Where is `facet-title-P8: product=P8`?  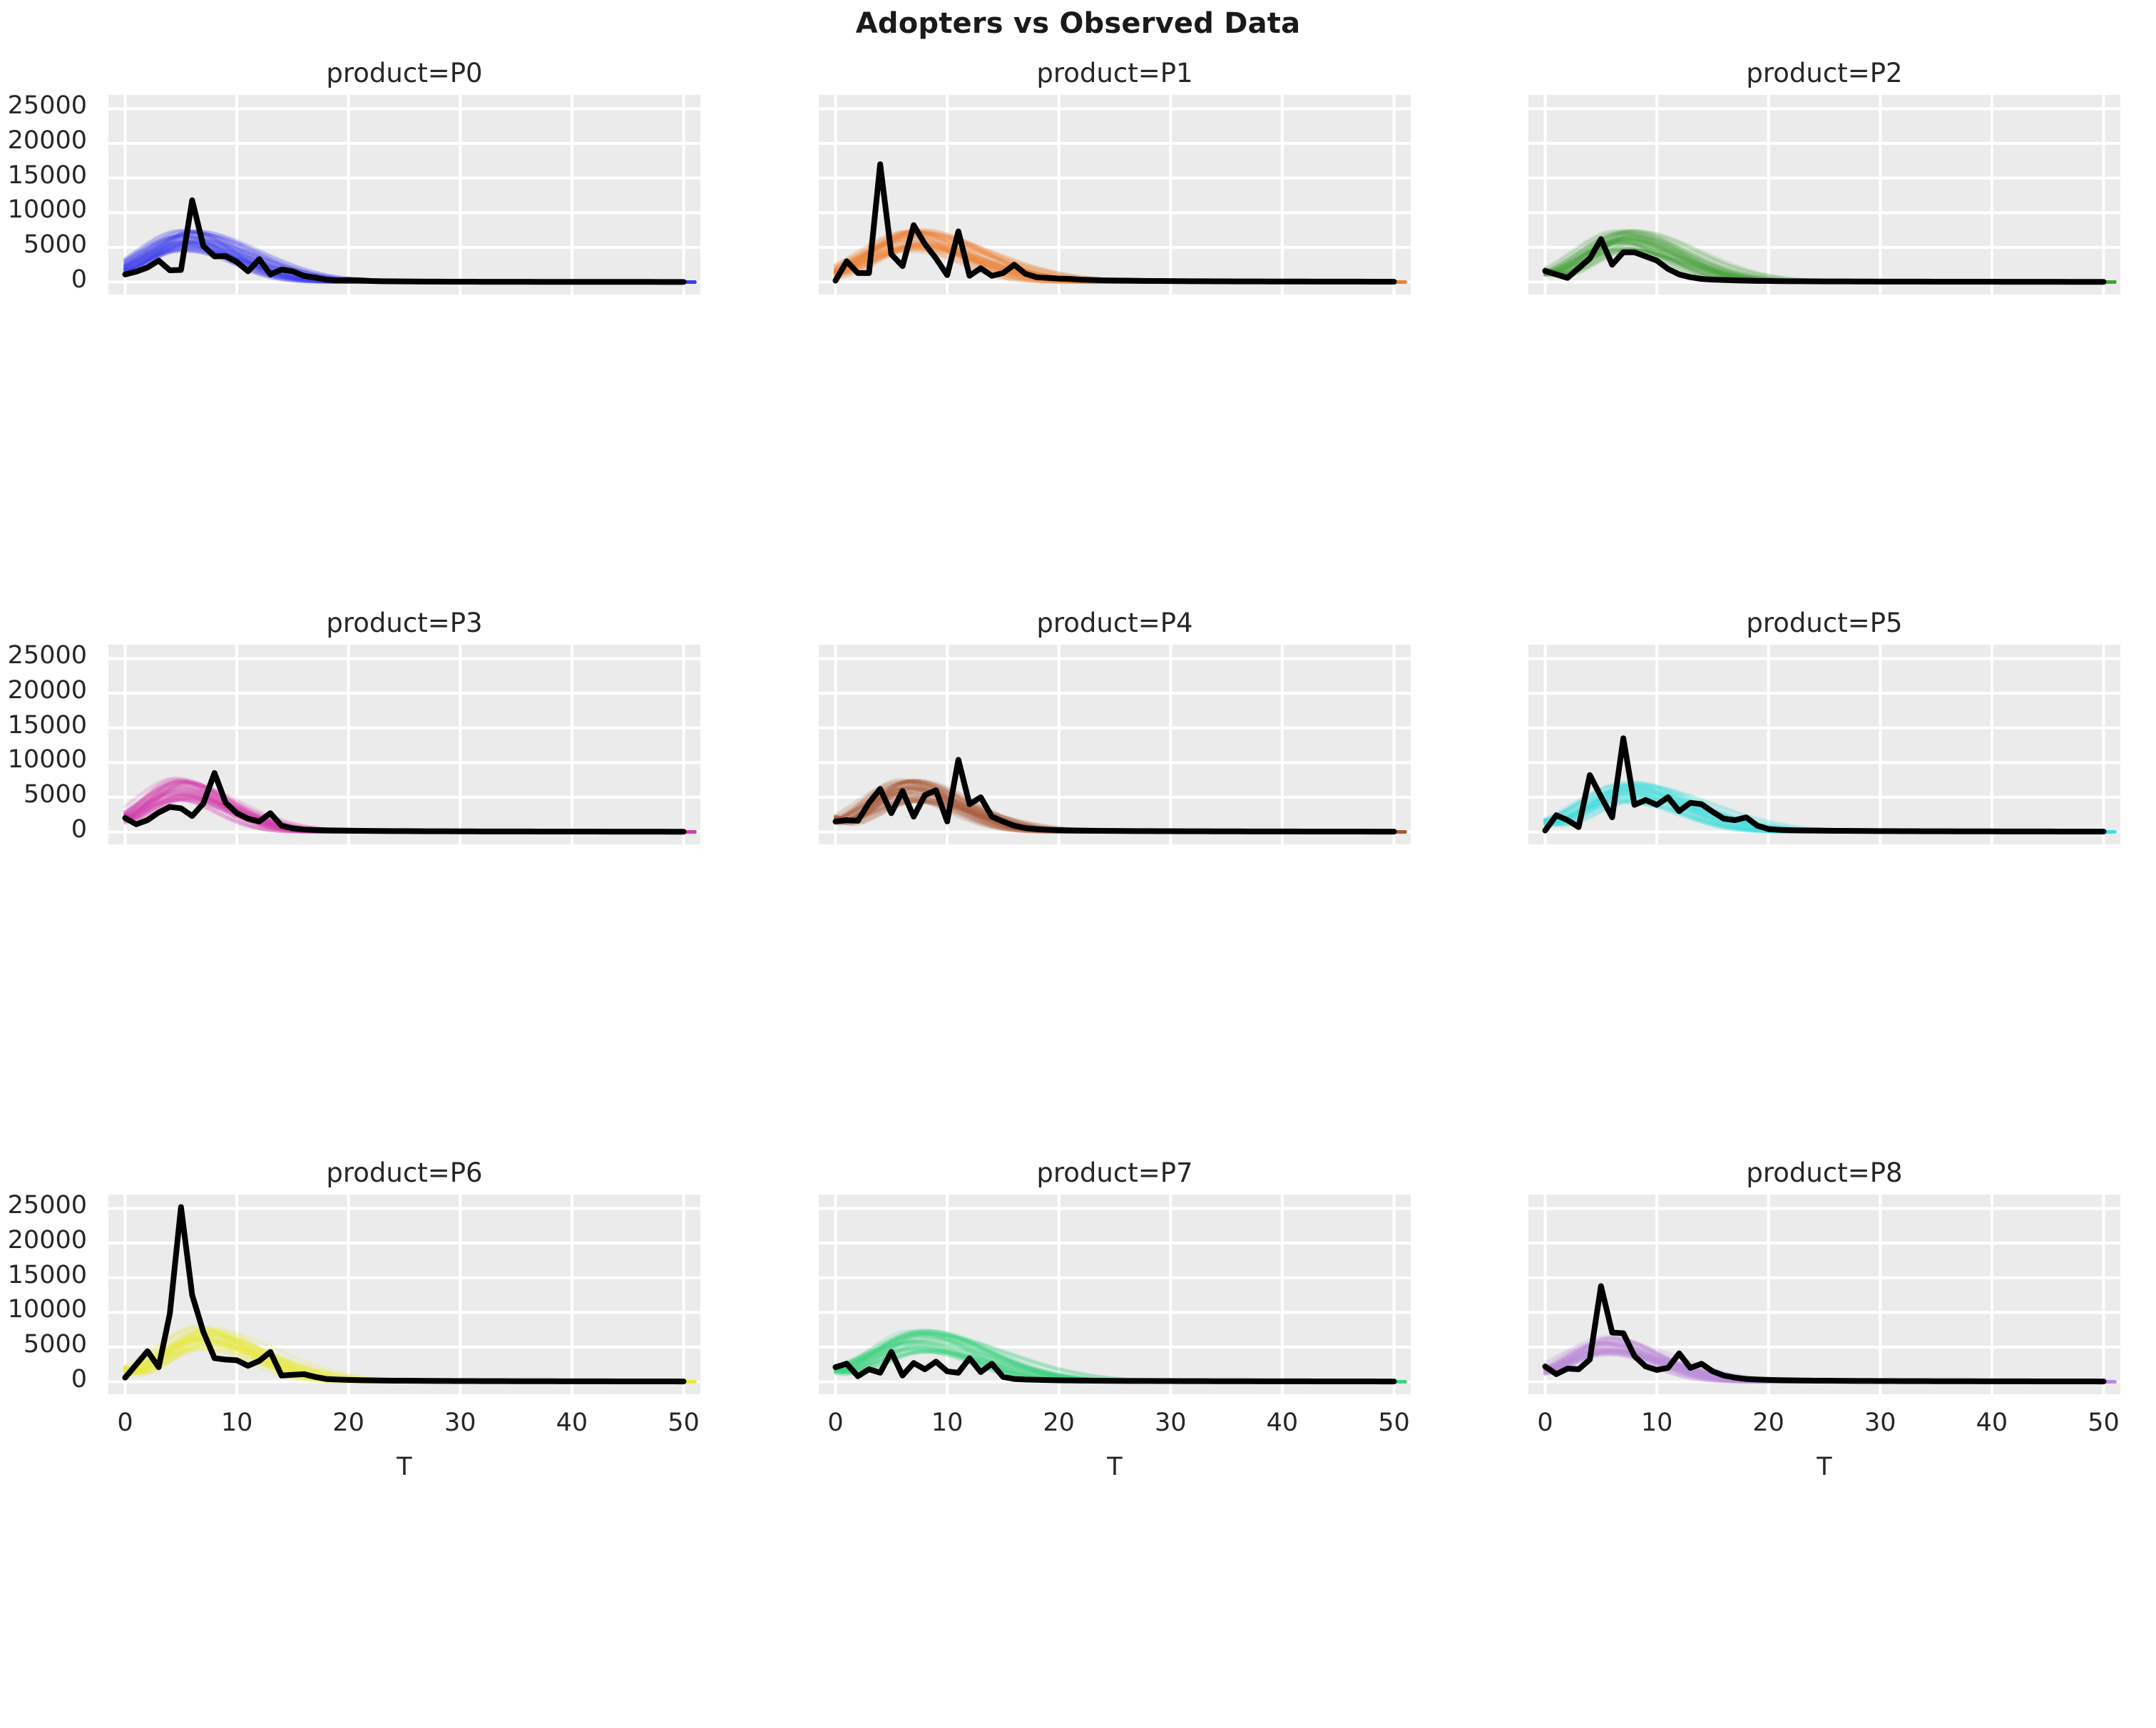
facet-title-P8: product=P8 is located at coordinates (1824, 1172).